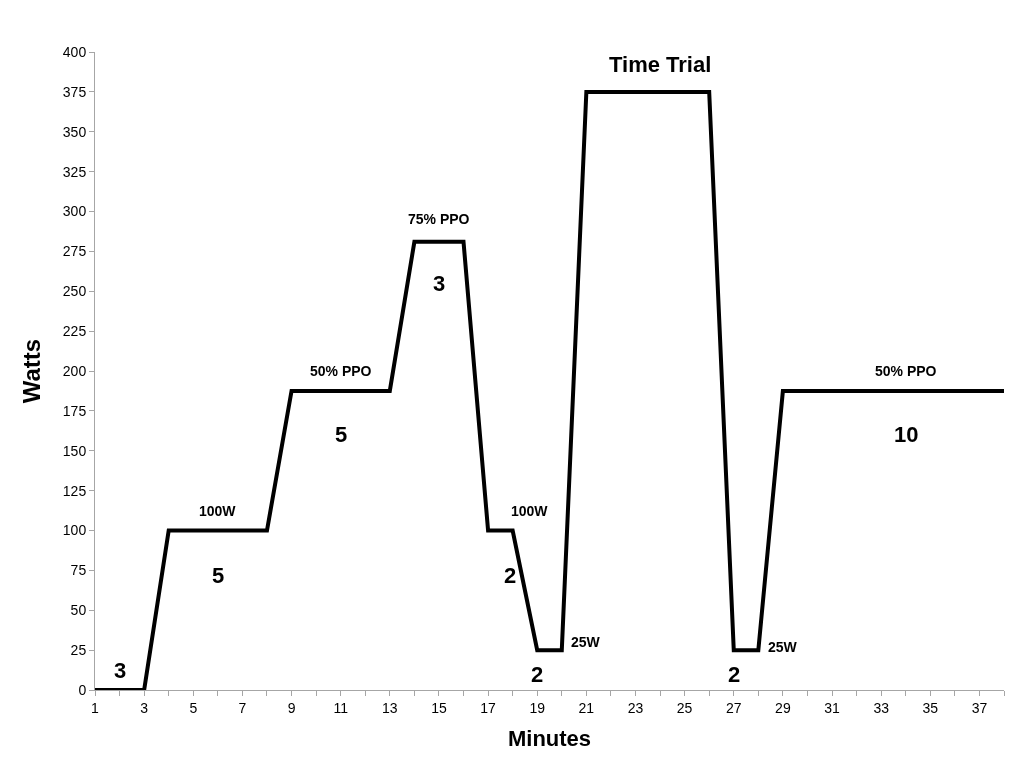  I want to click on x-tick-label: 17, so click(488, 707).